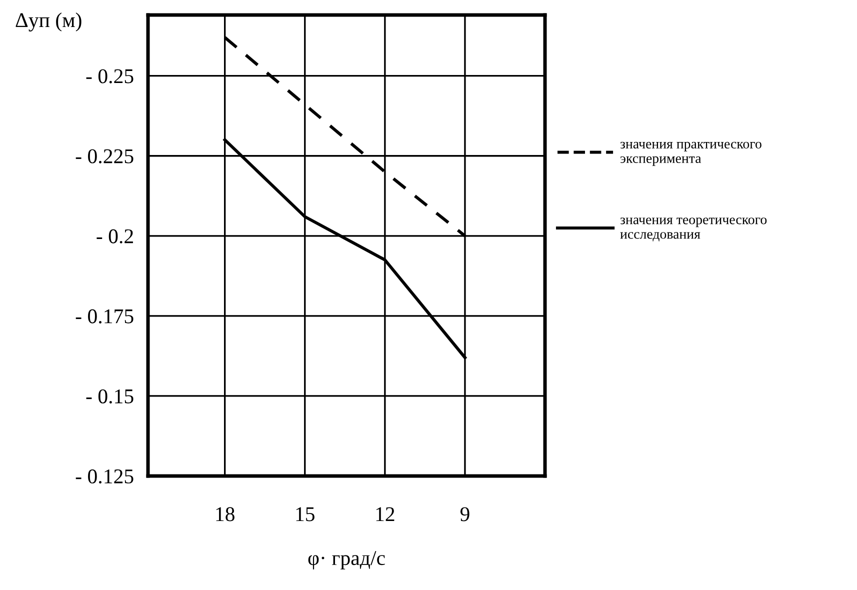 The height and width of the screenshot is (590, 857). What do you see at coordinates (305, 514) in the screenshot?
I see `x-tick-label: 15` at bounding box center [305, 514].